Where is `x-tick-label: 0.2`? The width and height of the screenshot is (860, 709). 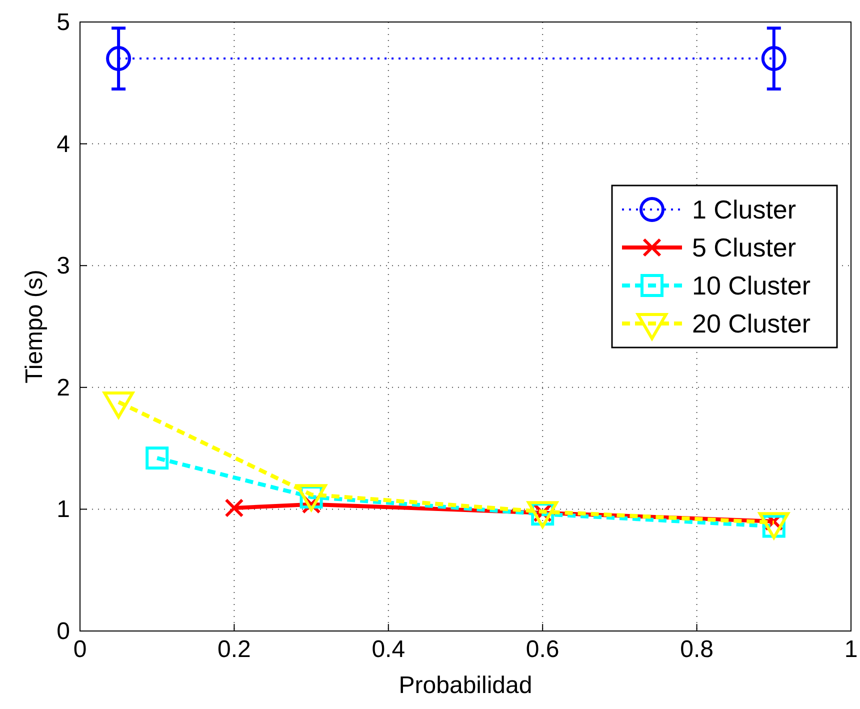 x-tick-label: 0.2 is located at coordinates (234, 649).